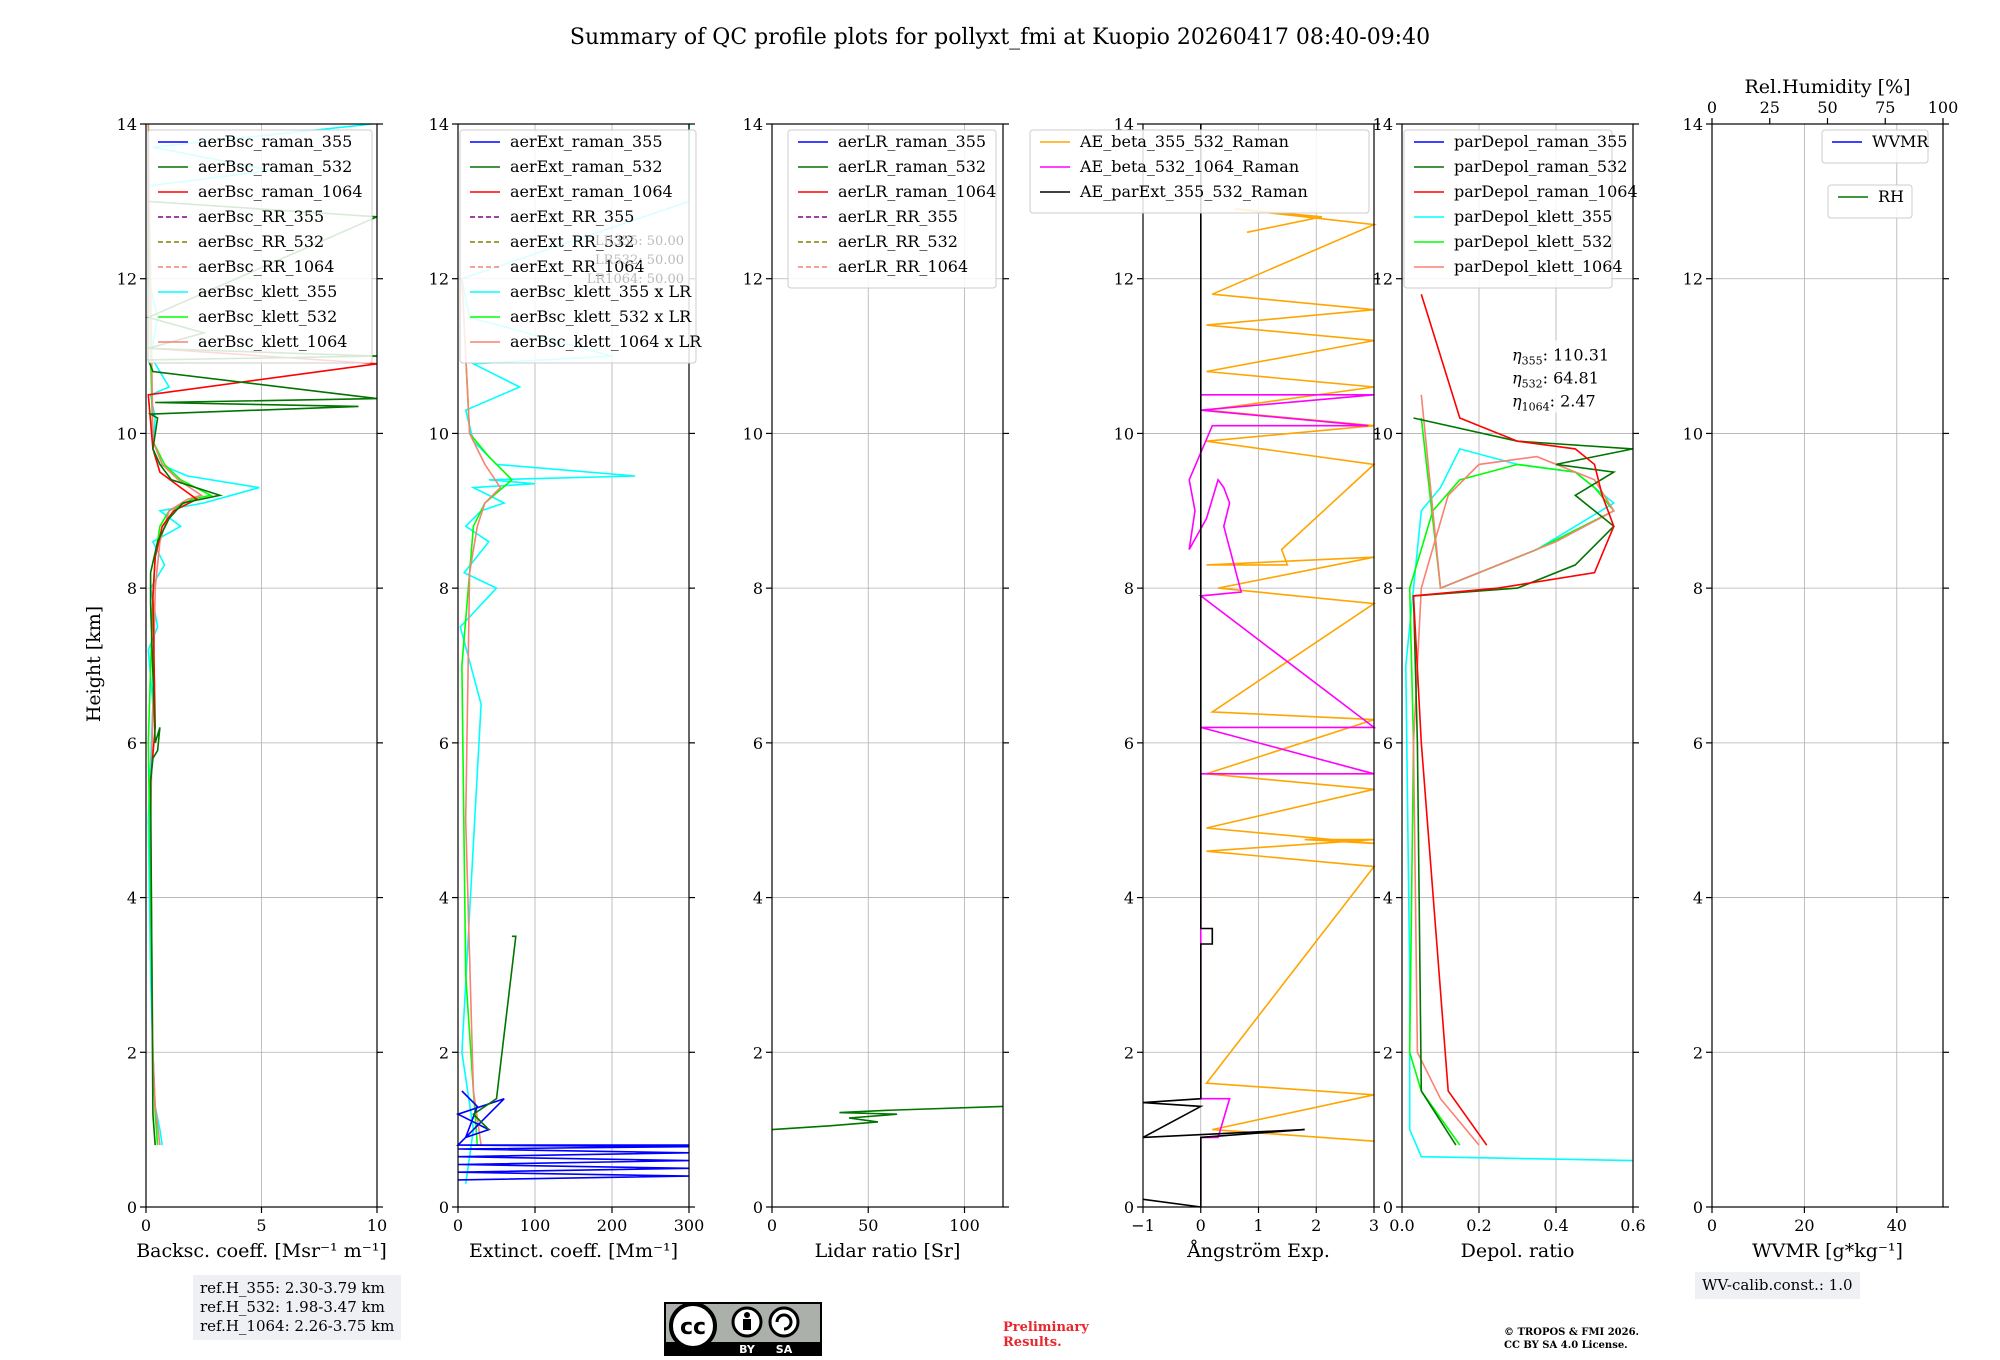  Describe the element at coordinates (1777, 1285) in the screenshot. I see `wv-calibration-box: WV-calib.const.: 1.0` at that location.